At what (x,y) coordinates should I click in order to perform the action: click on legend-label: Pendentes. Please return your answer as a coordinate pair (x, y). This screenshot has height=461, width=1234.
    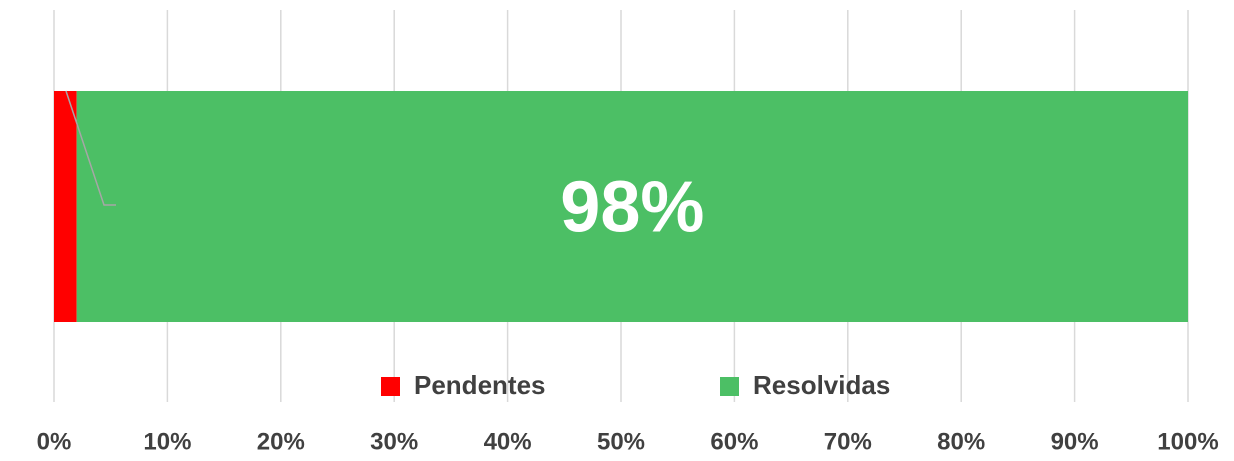
    Looking at the image, I should click on (480, 385).